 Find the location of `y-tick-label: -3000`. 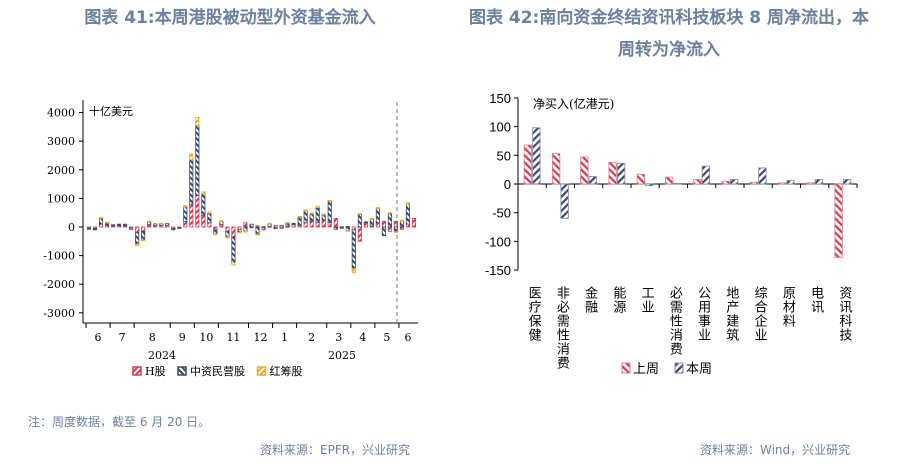

y-tick-label: -3000 is located at coordinates (59, 313).